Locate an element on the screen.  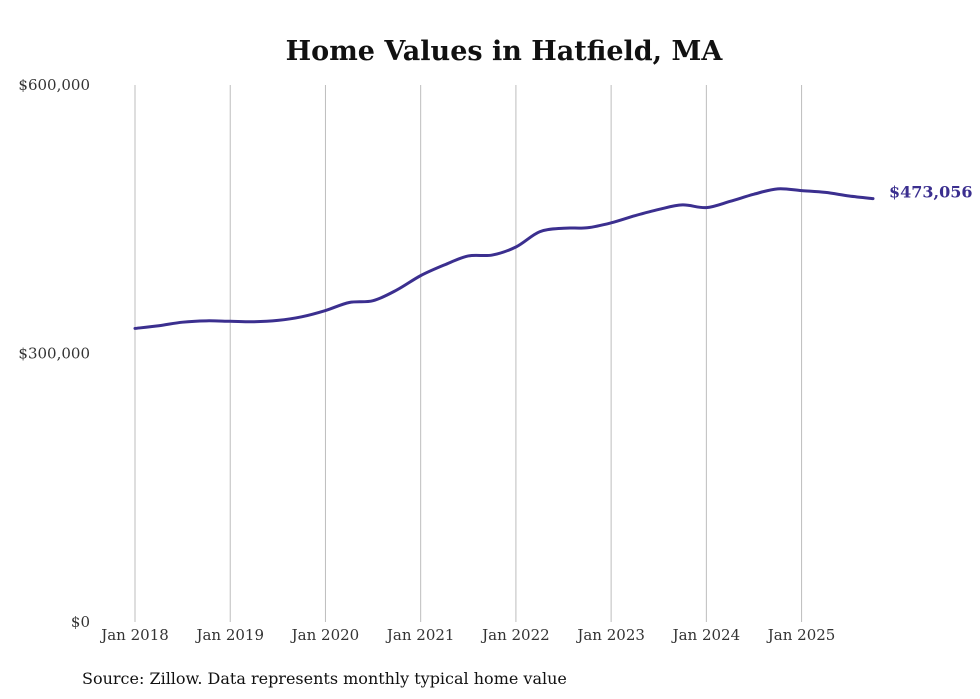
y-tick-label: $300,000 is located at coordinates (54, 354).